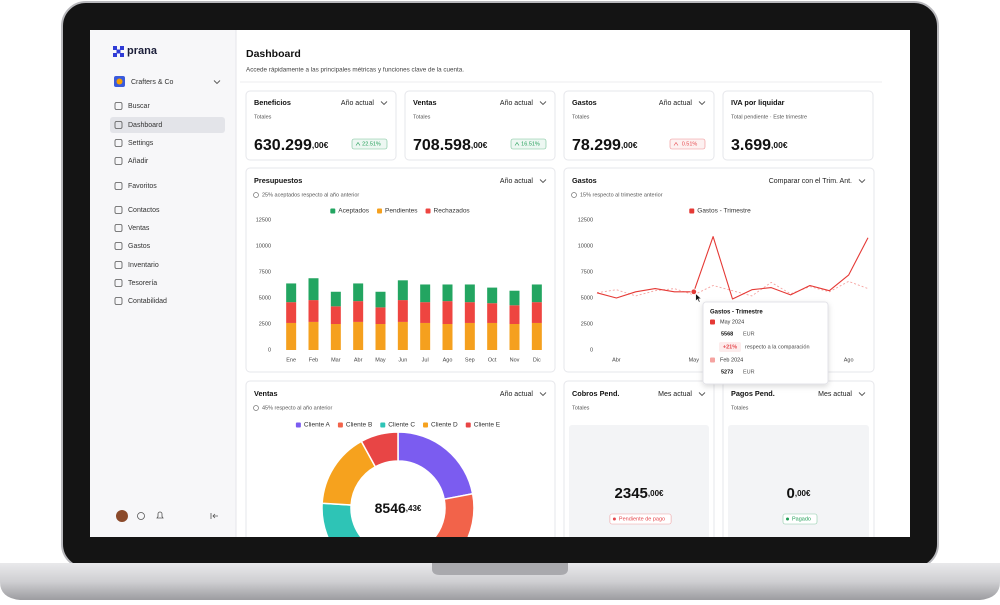 The height and width of the screenshot is (605, 1000). What do you see at coordinates (143, 265) in the screenshot?
I see `nav-item: Inventario` at bounding box center [143, 265].